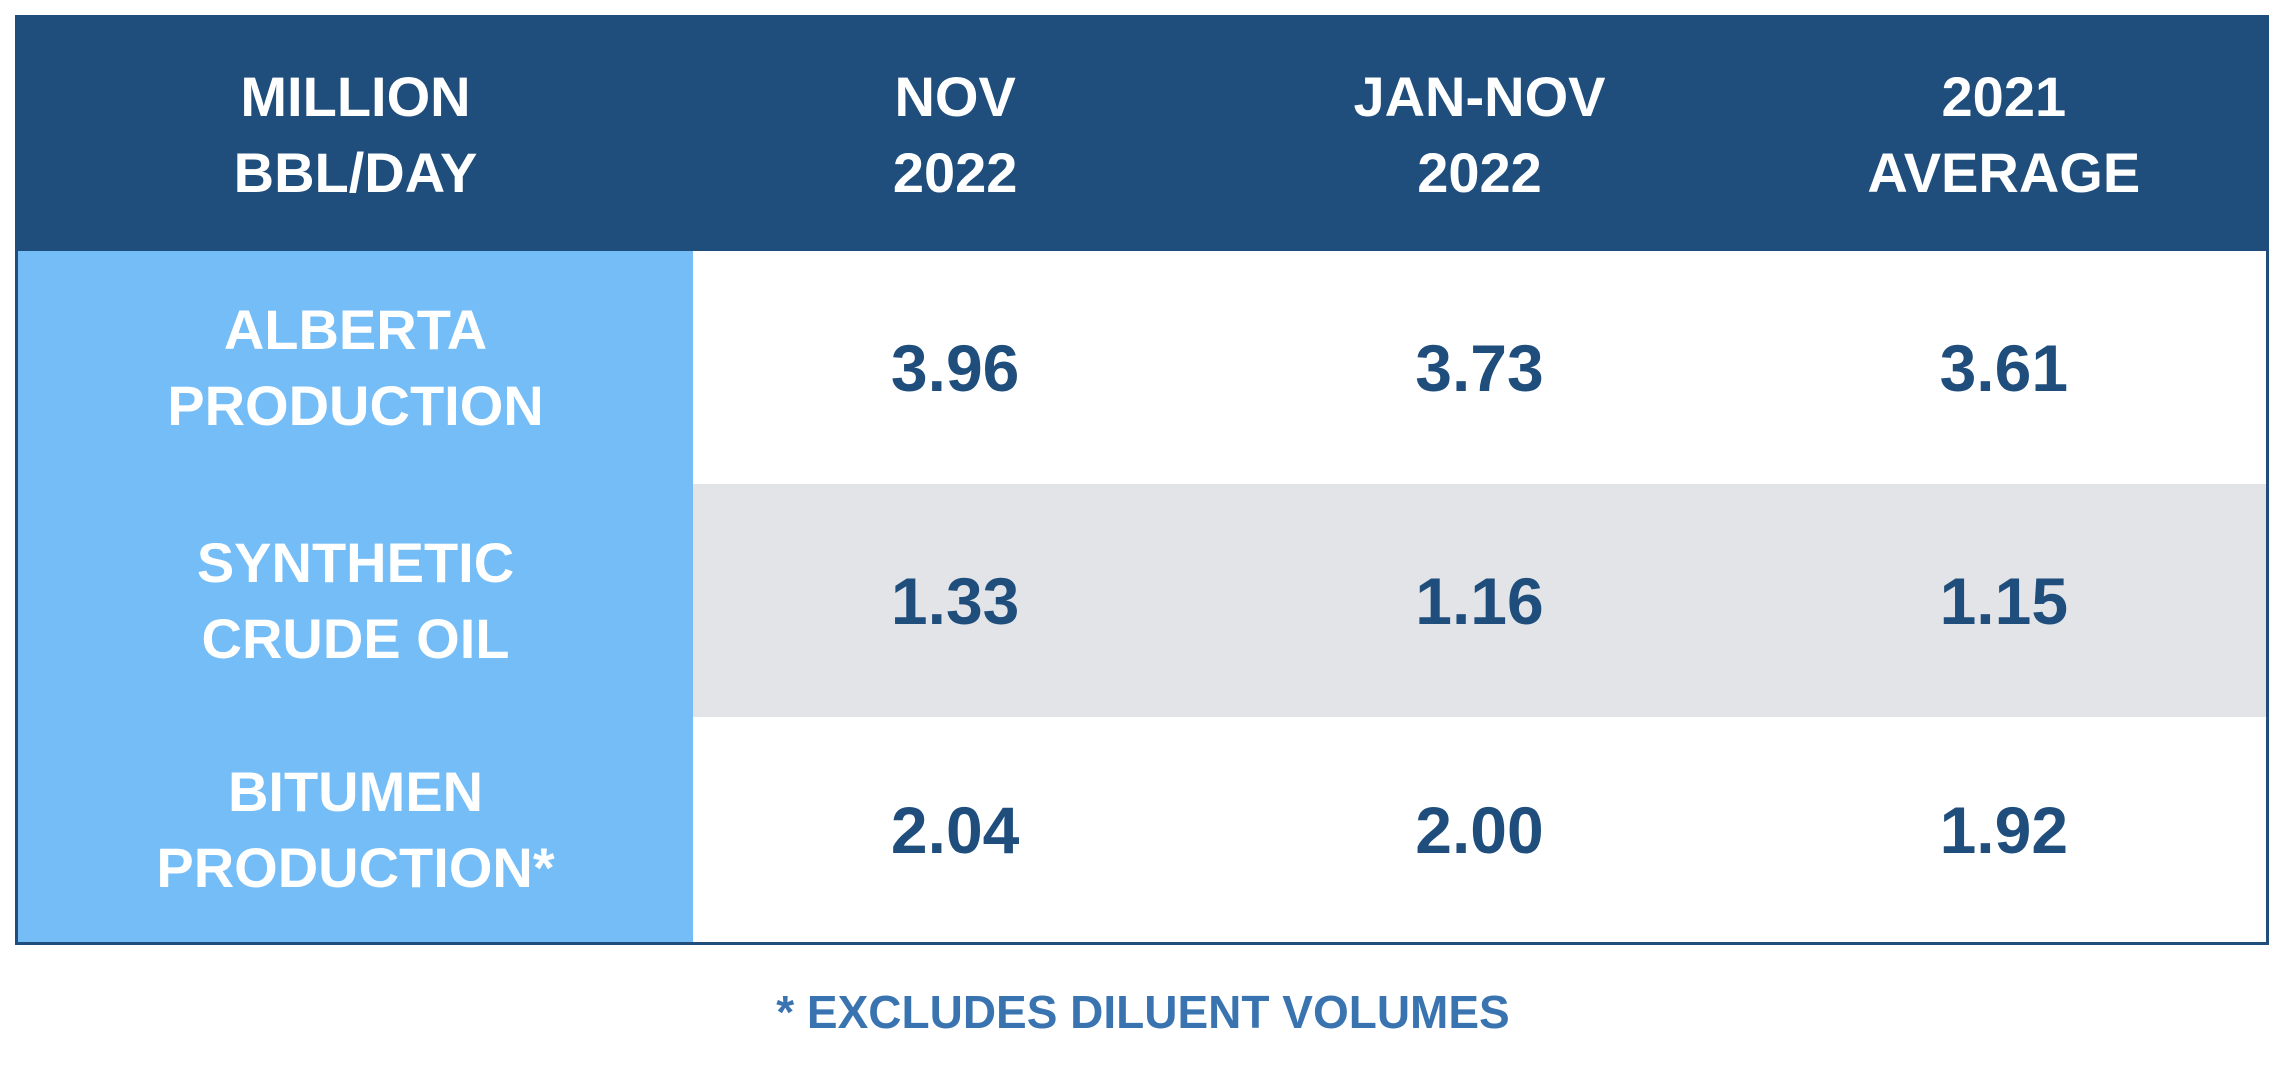 This screenshot has width=2286, height=1067. I want to click on header-text: BBL/DAY, so click(355, 172).